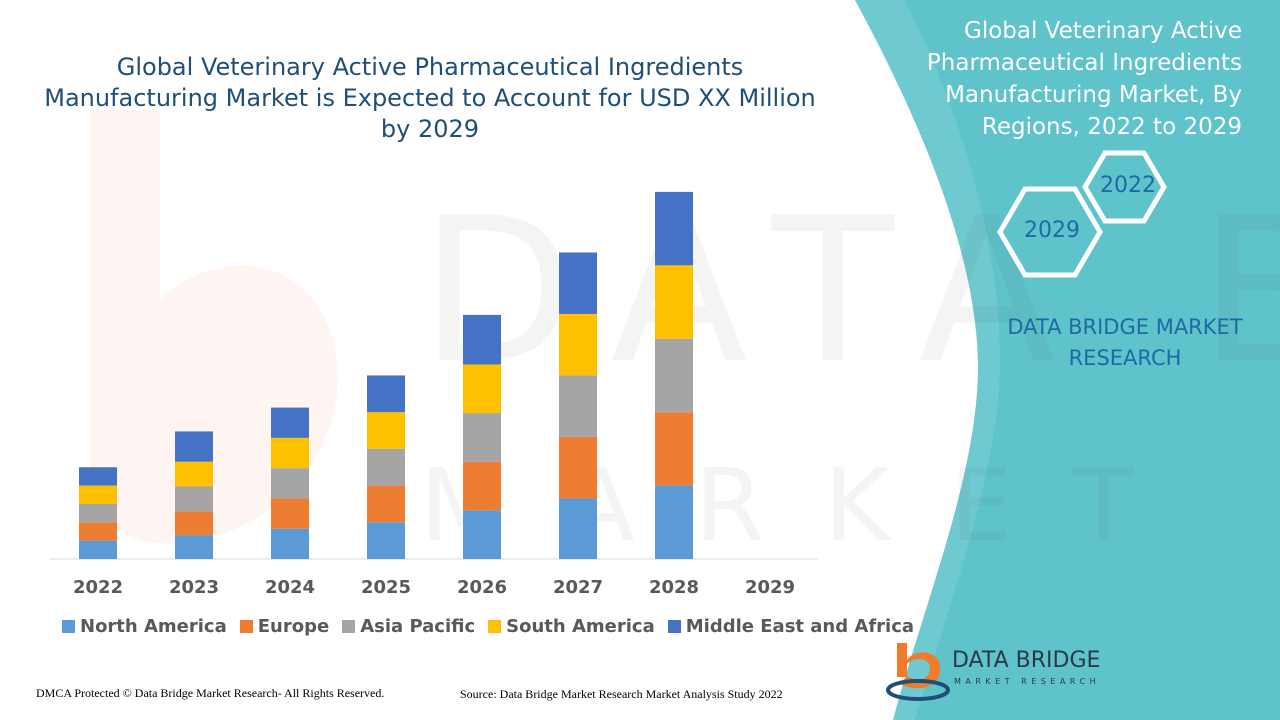 This screenshot has width=1280, height=720. I want to click on legend-label: South America, so click(580, 626).